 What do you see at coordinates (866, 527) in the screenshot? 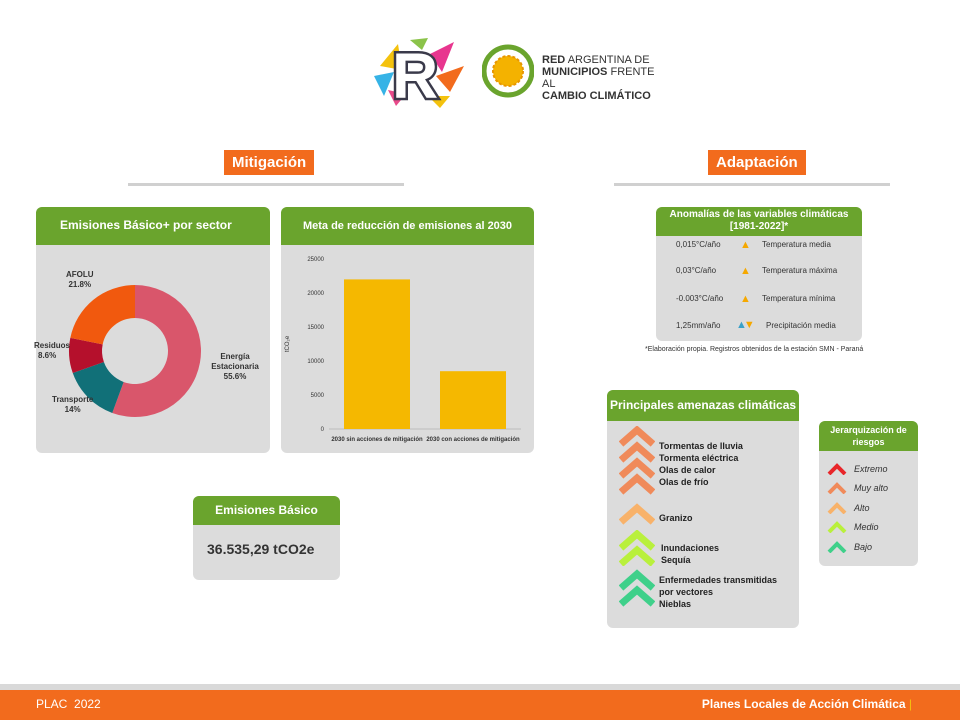
I see `jerarquia-level-label: Medio` at bounding box center [866, 527].